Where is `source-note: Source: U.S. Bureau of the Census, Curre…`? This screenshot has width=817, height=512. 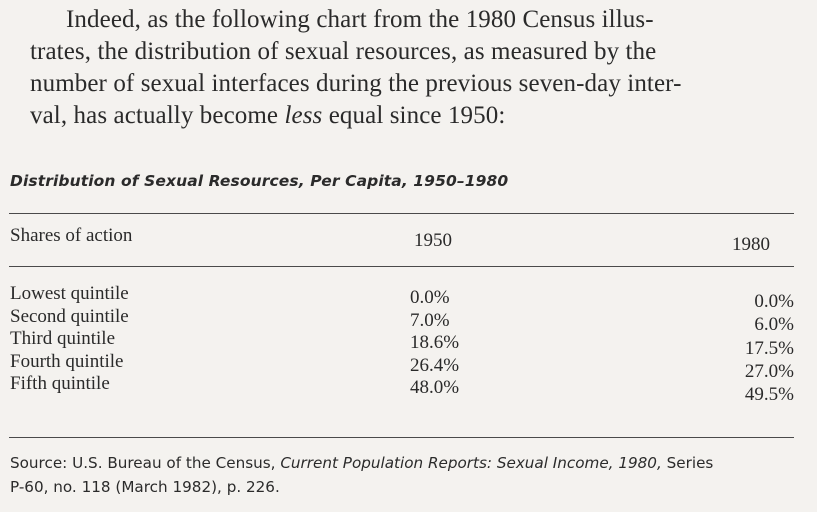 source-note: Source: U.S. Bureau of the Census, Curre… is located at coordinates (405, 475).